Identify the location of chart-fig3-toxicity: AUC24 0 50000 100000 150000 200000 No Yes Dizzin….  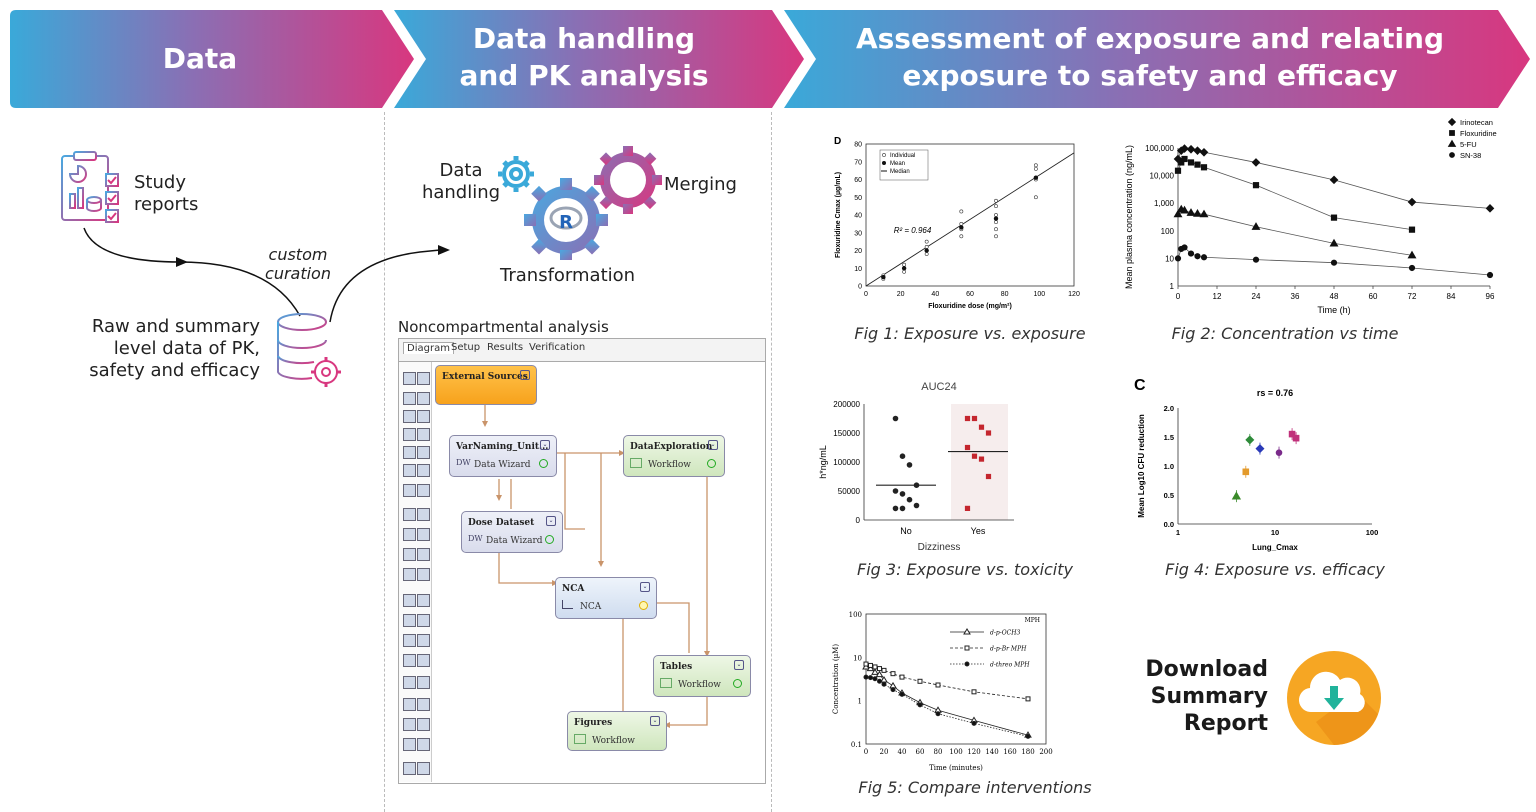
(916, 467).